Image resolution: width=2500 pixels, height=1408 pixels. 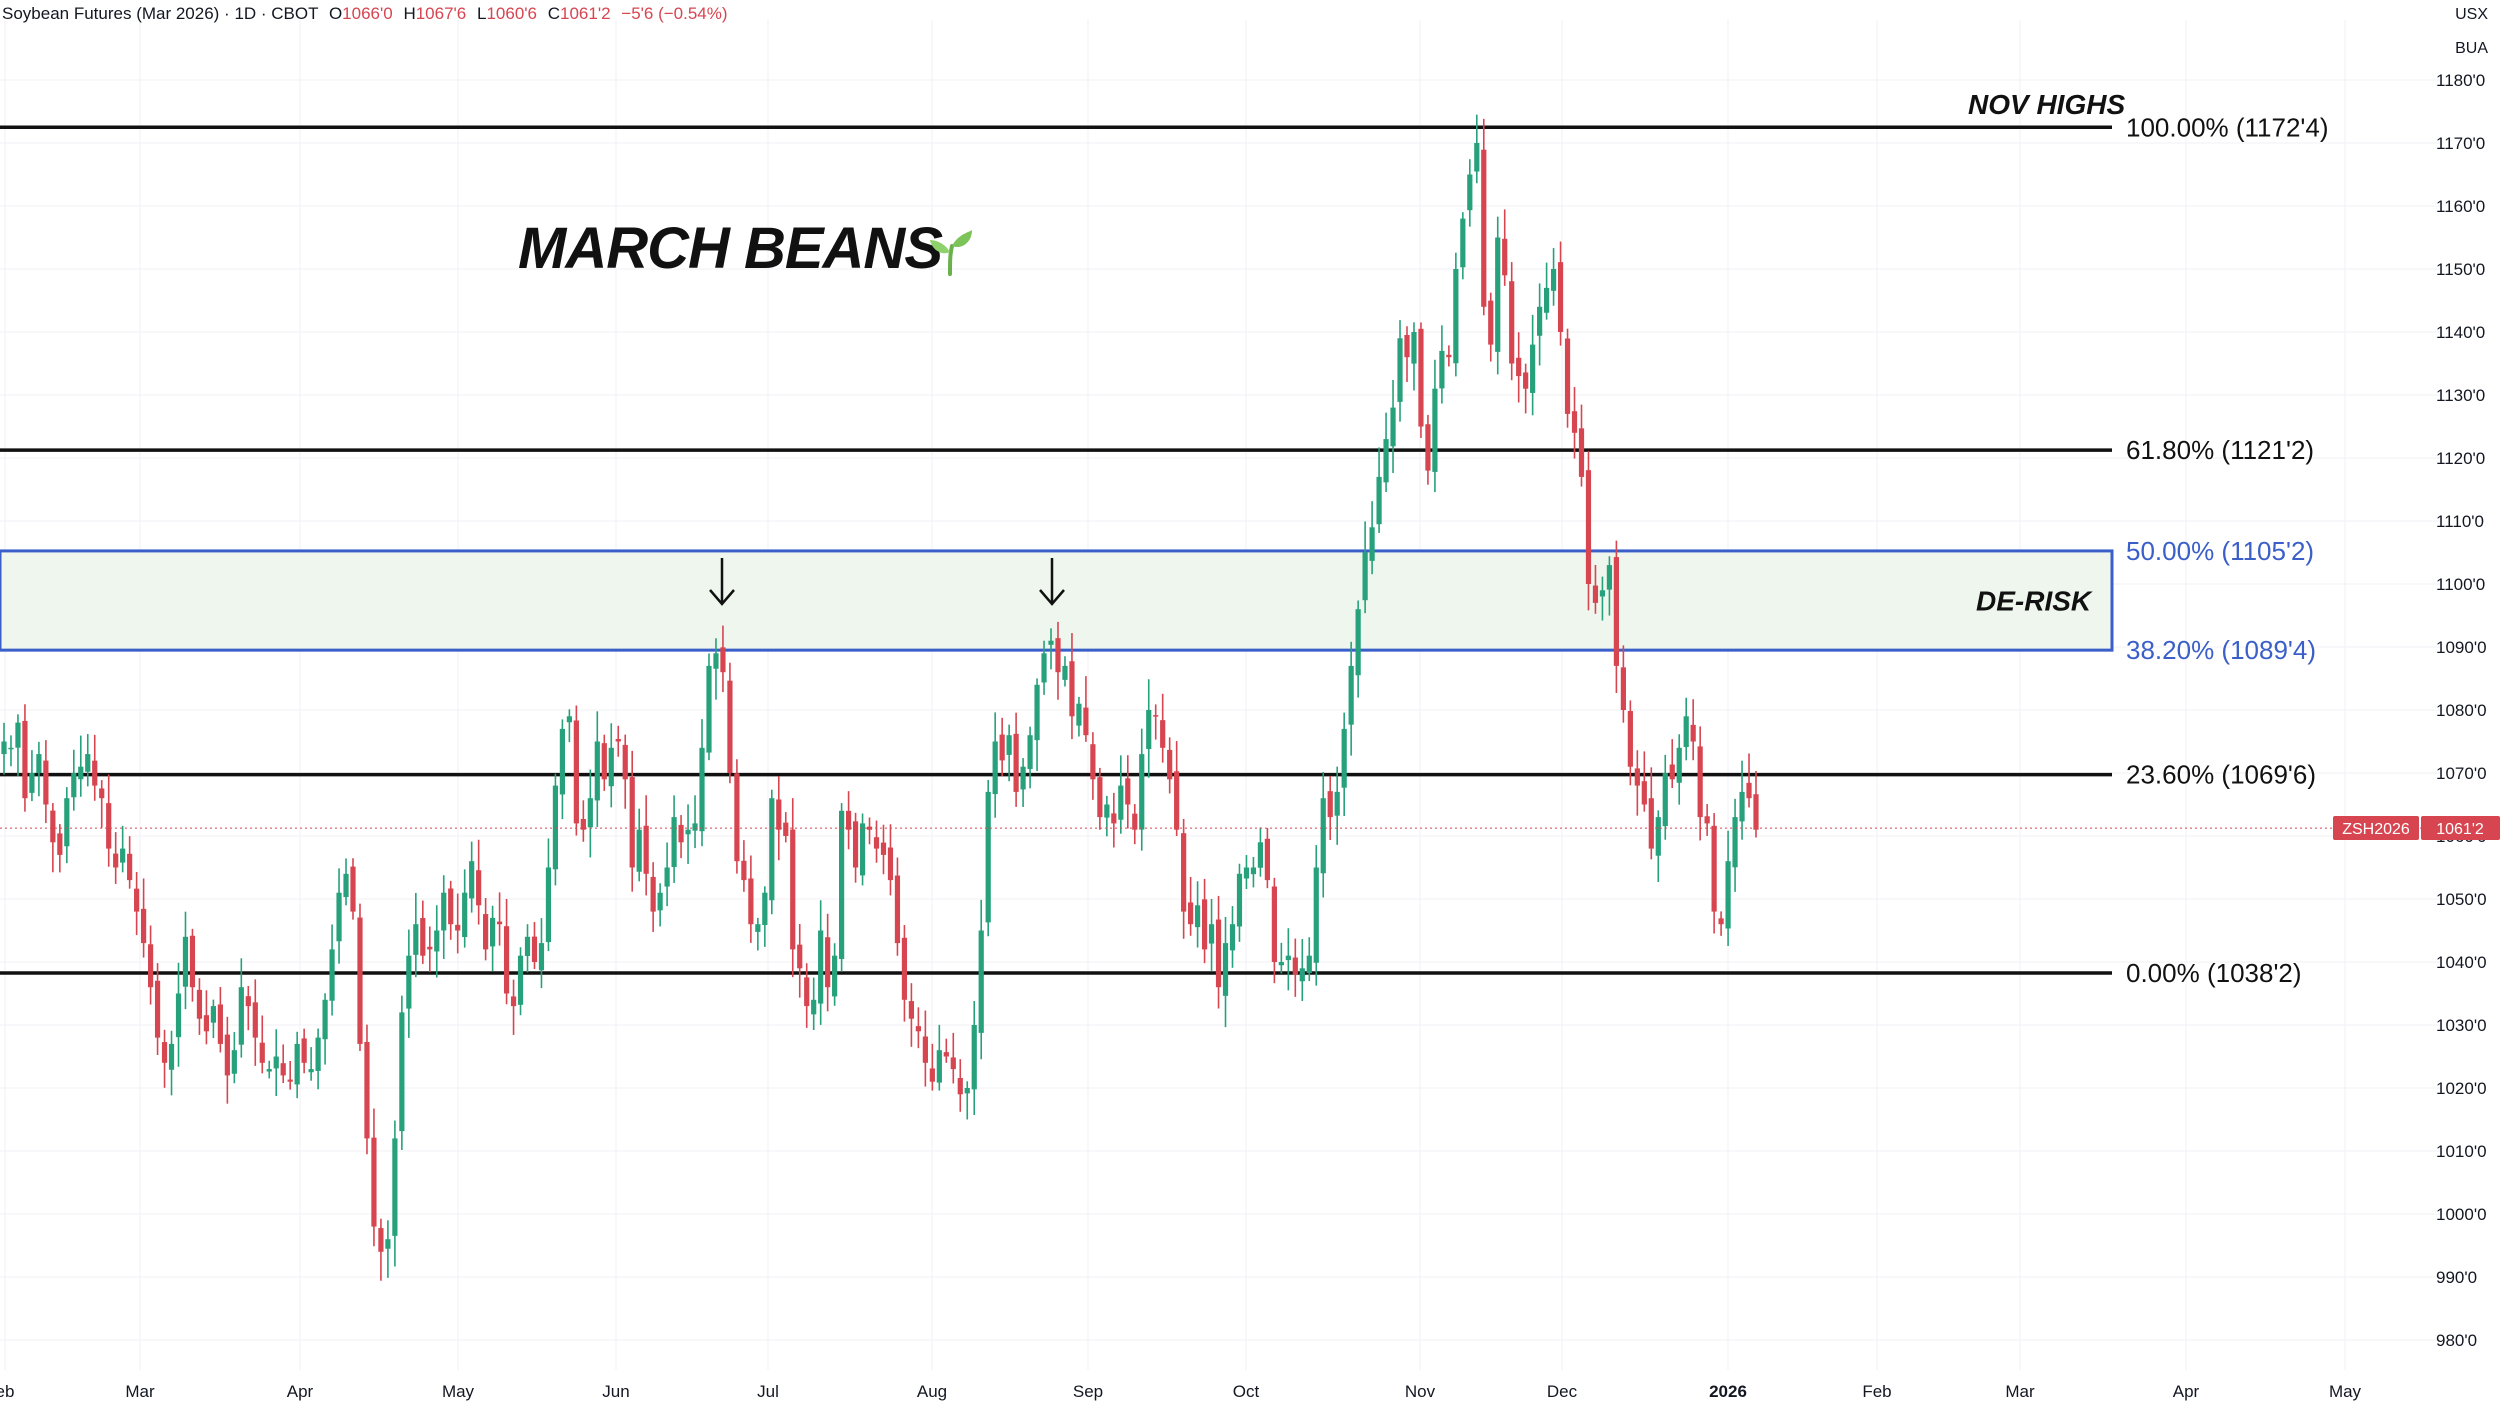 What do you see at coordinates (2460, 269) in the screenshot?
I see `y-tick-label: 1150'0` at bounding box center [2460, 269].